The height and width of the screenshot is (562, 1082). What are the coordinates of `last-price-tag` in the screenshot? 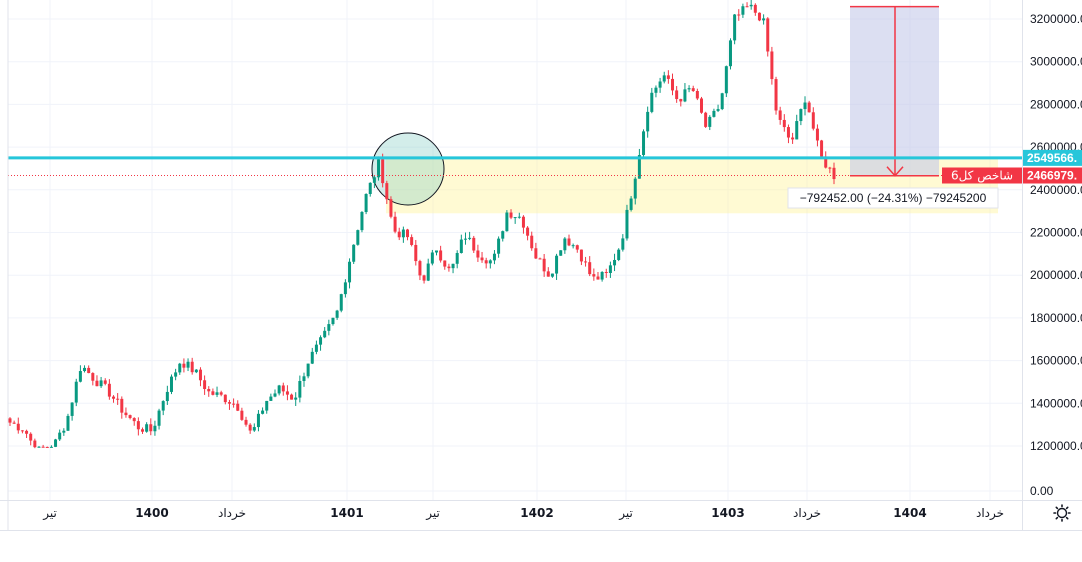 It's located at (1052, 175).